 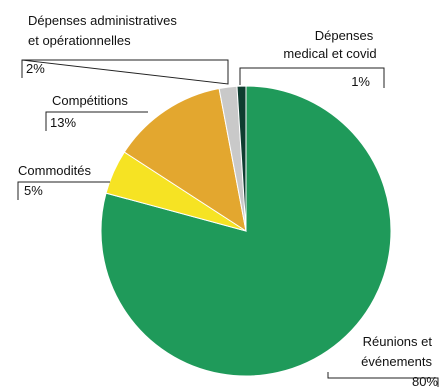 What do you see at coordinates (63, 122) in the screenshot?
I see `slice-value-label-competitions: 13%` at bounding box center [63, 122].